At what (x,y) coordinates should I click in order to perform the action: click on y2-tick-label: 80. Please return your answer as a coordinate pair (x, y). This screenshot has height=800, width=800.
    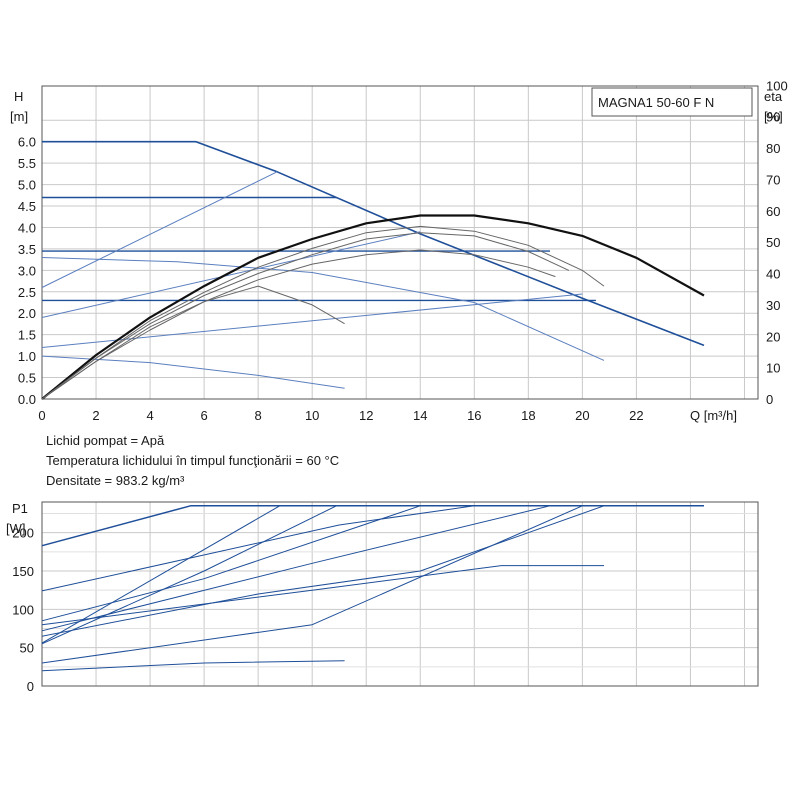
    Looking at the image, I should click on (773, 148).